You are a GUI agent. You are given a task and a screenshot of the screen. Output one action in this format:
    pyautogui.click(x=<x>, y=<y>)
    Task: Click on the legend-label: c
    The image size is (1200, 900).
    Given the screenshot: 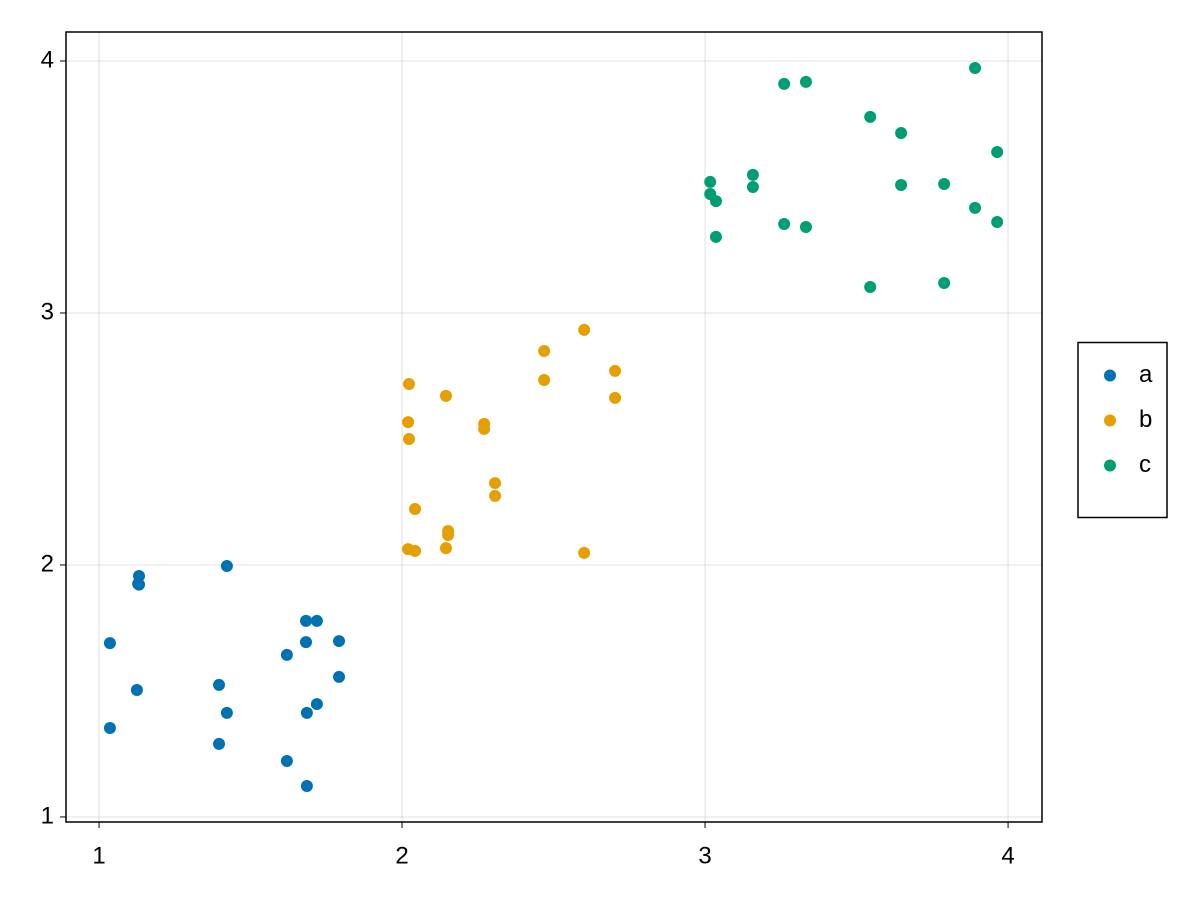 What is the action you would take?
    pyautogui.click(x=1145, y=464)
    